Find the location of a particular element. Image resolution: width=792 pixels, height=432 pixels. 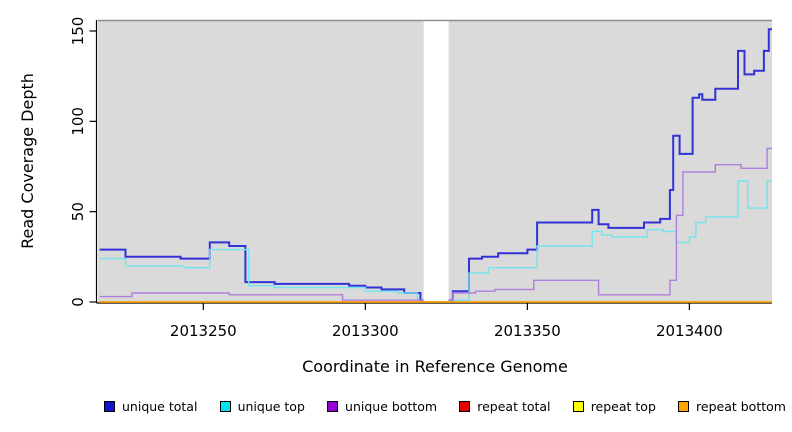

x-tick-label: 2013300 is located at coordinates (365, 331).